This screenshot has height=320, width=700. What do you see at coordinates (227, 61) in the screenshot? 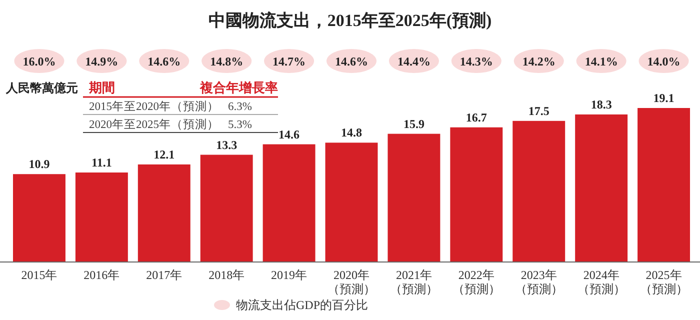
I see `data-label: 14.8%` at bounding box center [227, 61].